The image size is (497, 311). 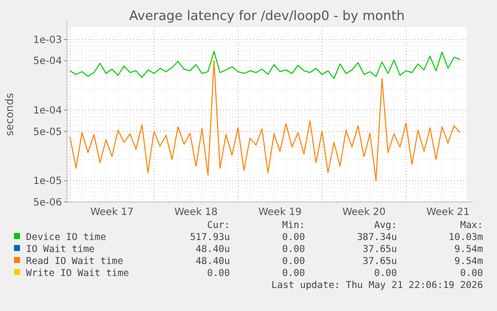 I want to click on text: Min:, so click(x=293, y=225).